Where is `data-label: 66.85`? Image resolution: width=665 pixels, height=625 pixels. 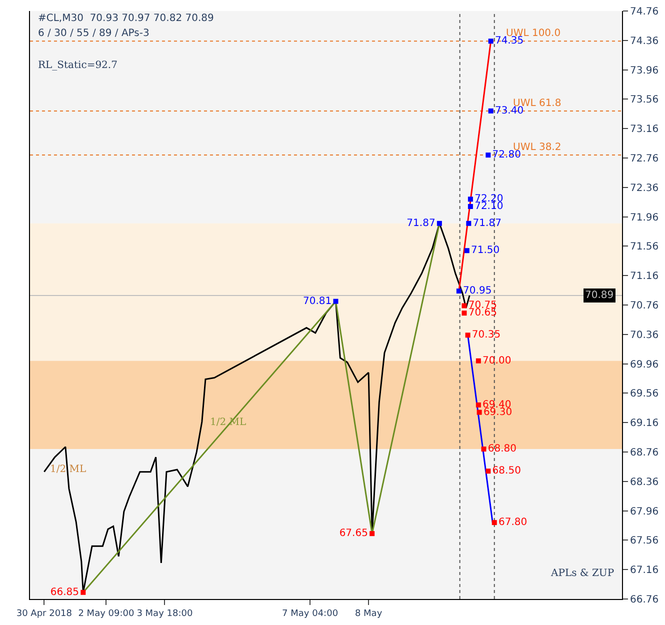
data-label: 66.85 is located at coordinates (65, 592).